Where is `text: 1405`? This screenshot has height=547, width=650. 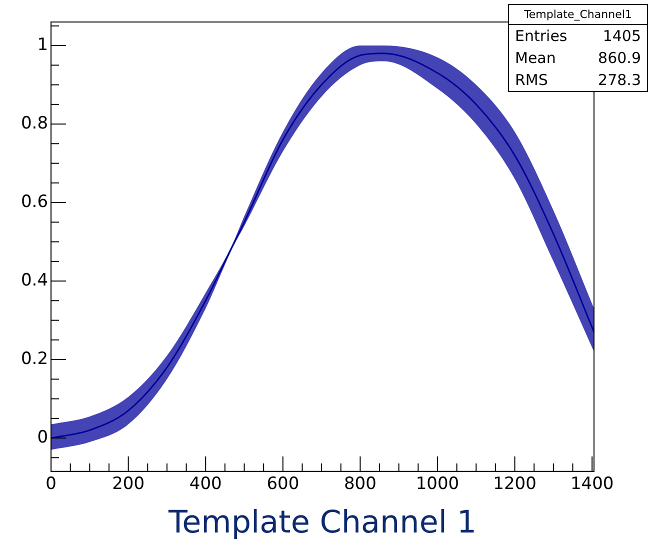 text: 1405 is located at coordinates (621, 36).